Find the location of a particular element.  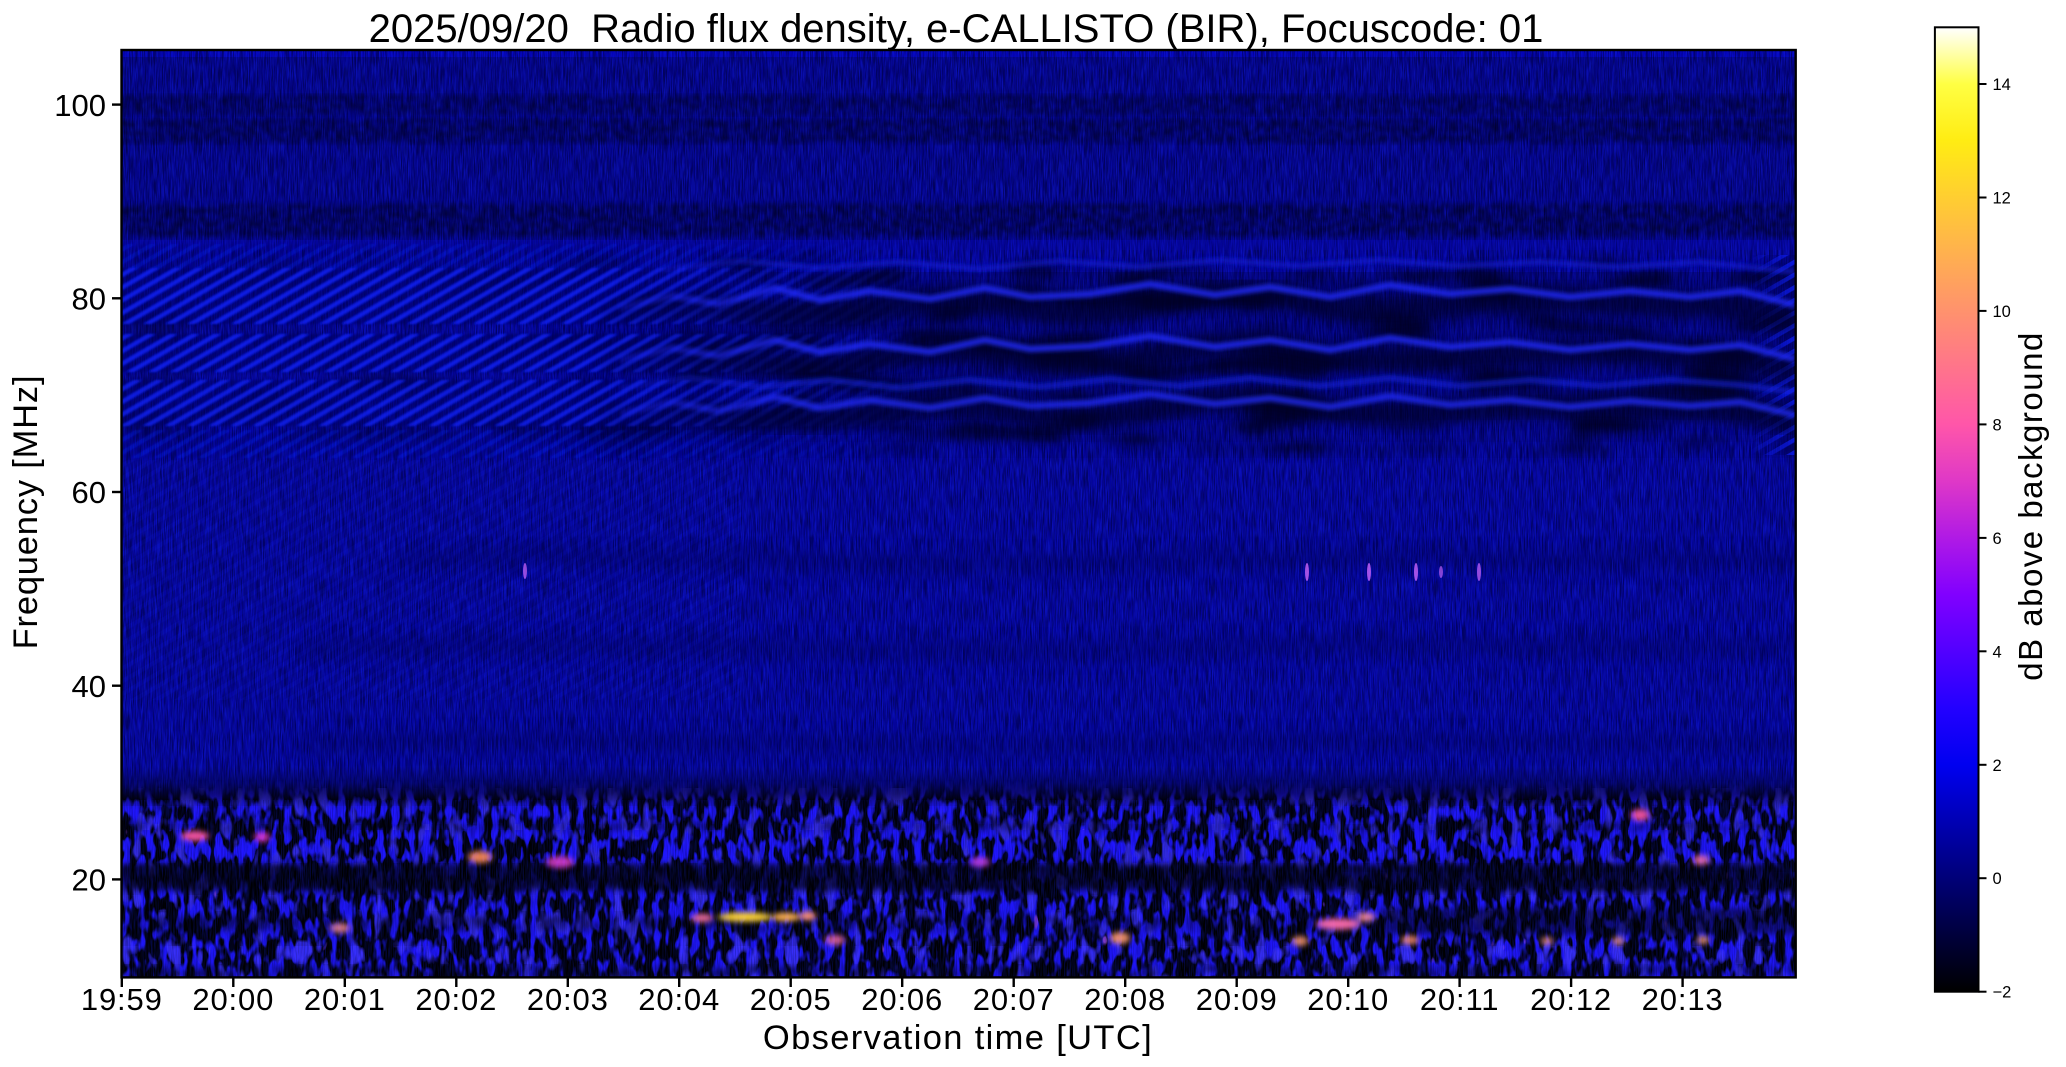

svg-text: 20:00 is located at coordinates (233, 999).